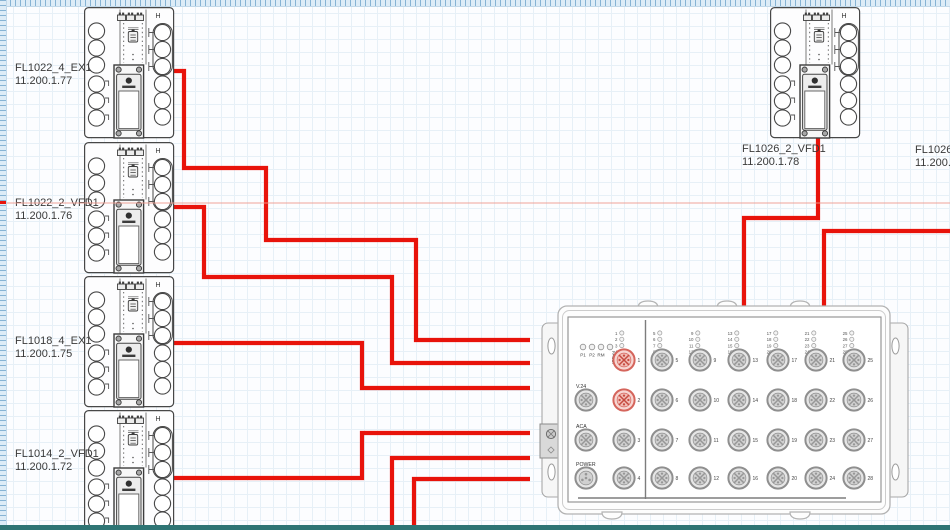 This screenshot has height=530, width=950. What do you see at coordinates (691, 352) in the screenshot?
I see `led-number: 12` at bounding box center [691, 352].